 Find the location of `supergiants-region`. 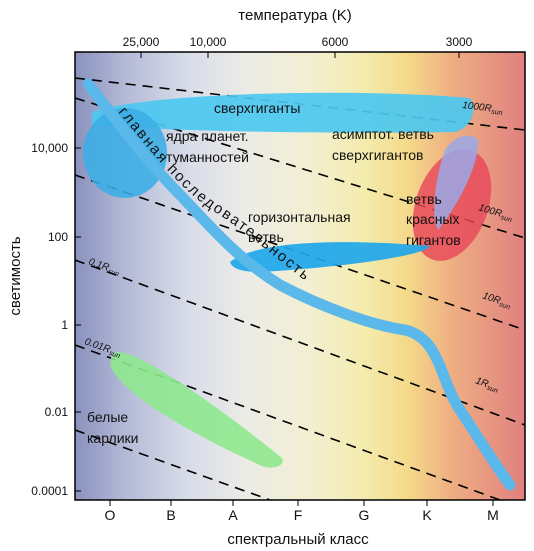

supergiants-region is located at coordinates (283, 112).